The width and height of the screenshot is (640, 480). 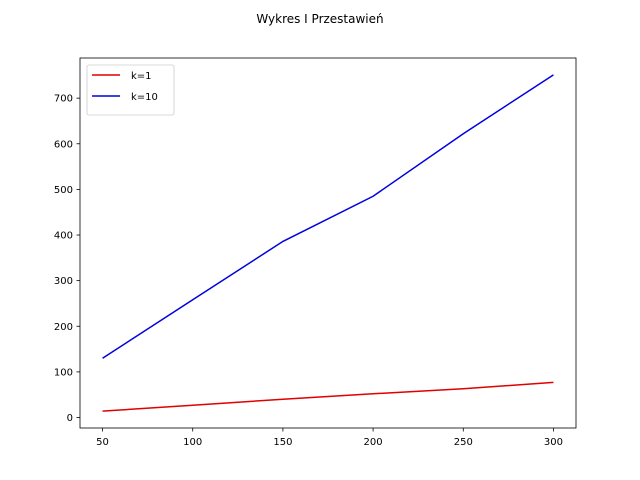 I want to click on x-tick-label: 250, so click(x=463, y=442).